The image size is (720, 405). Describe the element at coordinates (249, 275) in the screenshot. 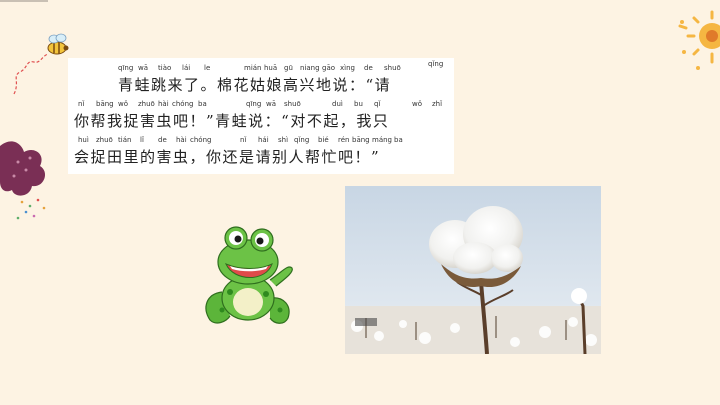

I see `frog-illustration` at that location.